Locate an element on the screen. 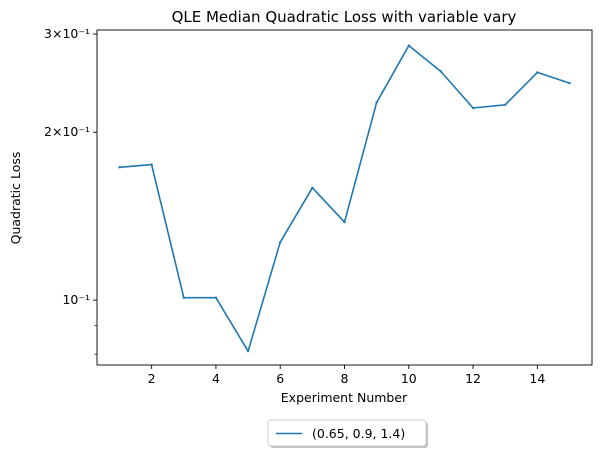  x-tick-label: 4 is located at coordinates (216, 378).